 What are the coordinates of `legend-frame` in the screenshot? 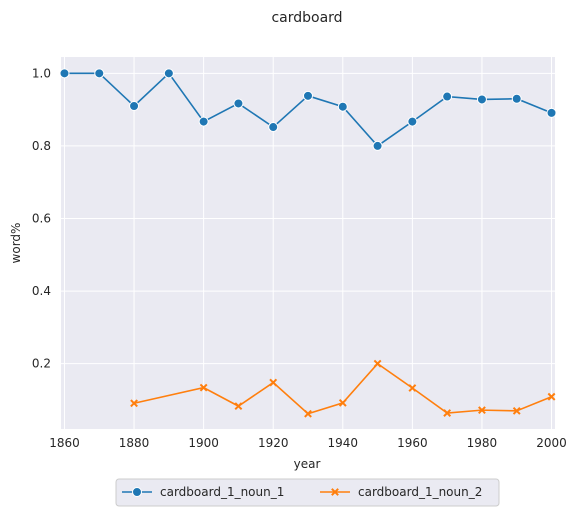 It's located at (307, 492).